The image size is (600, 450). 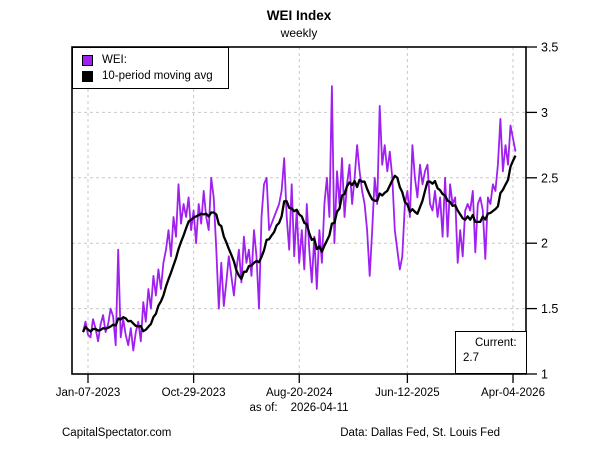 What do you see at coordinates (299, 15) in the screenshot?
I see `chart-title: WEI Index` at bounding box center [299, 15].